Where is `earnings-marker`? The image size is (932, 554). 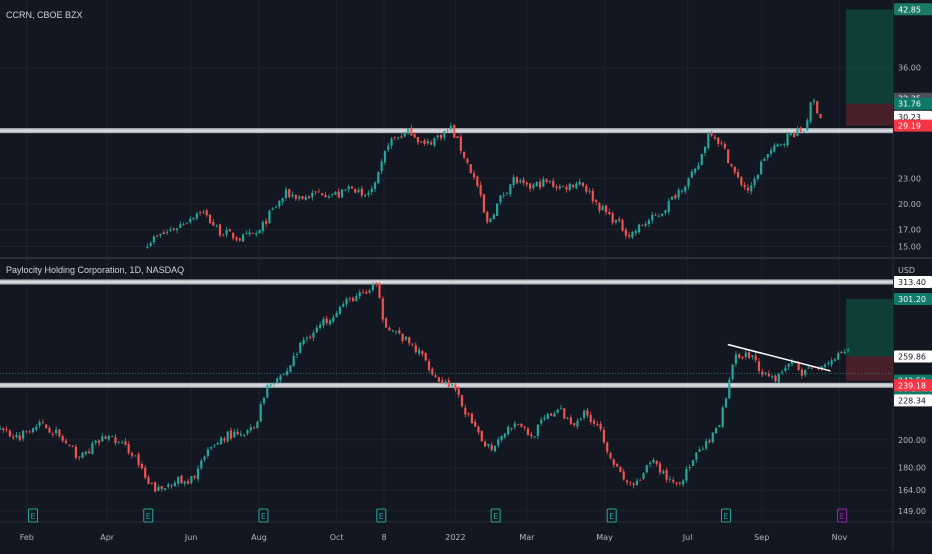 earnings-marker is located at coordinates (726, 515).